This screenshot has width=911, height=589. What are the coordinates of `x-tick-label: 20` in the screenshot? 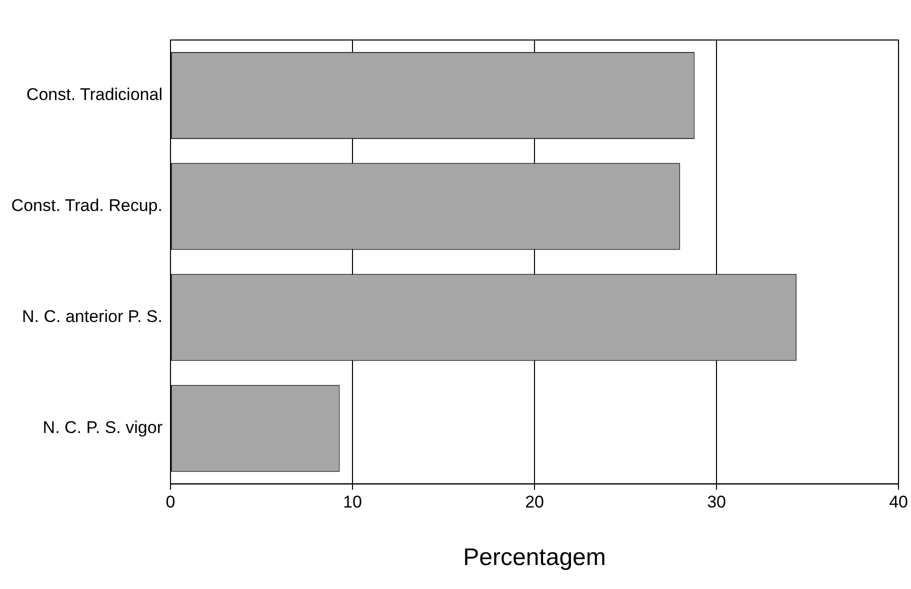 It's located at (534, 502).